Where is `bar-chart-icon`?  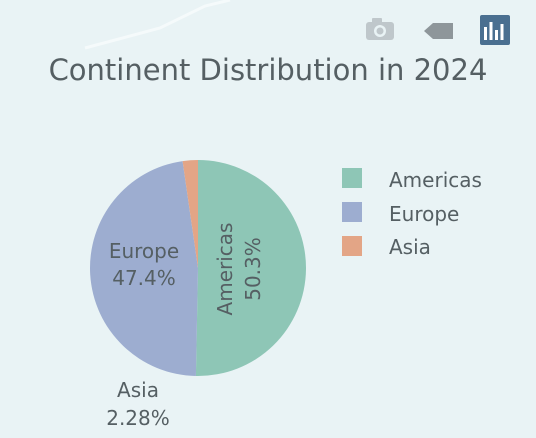 bar-chart-icon is located at coordinates (495, 30).